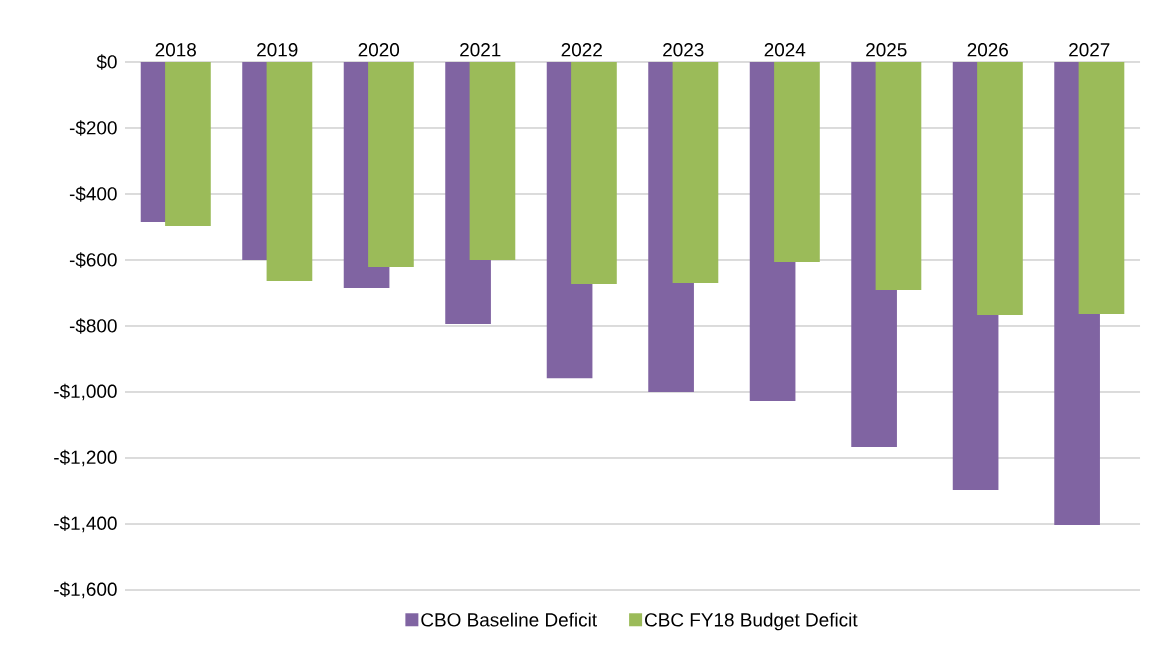 The height and width of the screenshot is (658, 1153). Describe the element at coordinates (379, 50) in the screenshot. I see `x-tick-label: 2020` at that location.